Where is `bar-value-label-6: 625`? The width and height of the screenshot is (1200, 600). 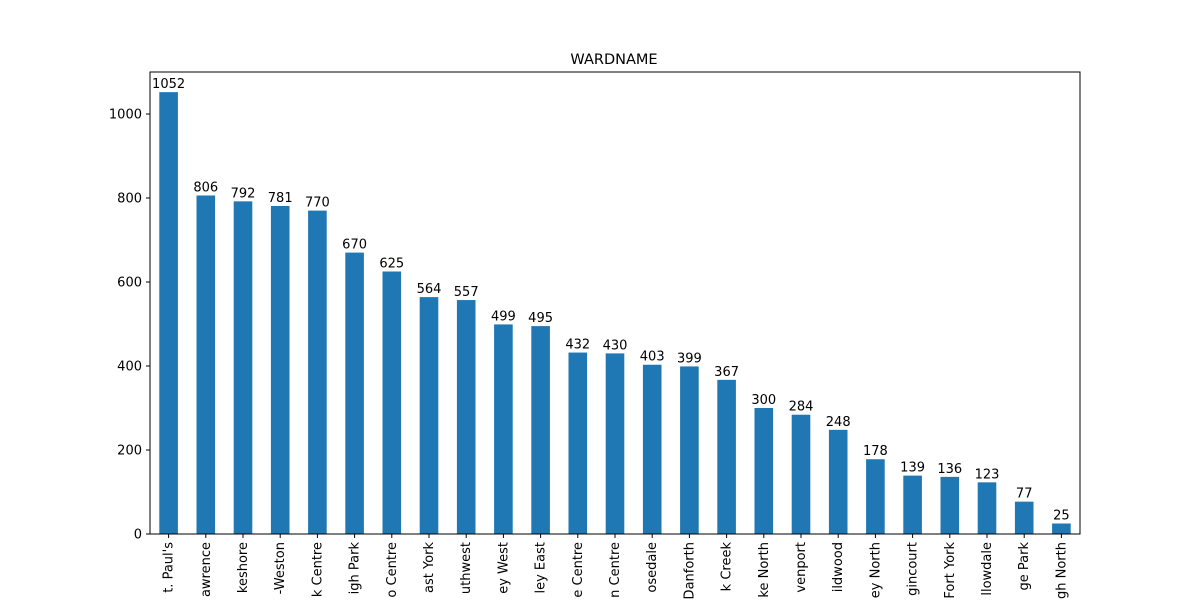
bar-value-label-6: 625 is located at coordinates (391, 264).